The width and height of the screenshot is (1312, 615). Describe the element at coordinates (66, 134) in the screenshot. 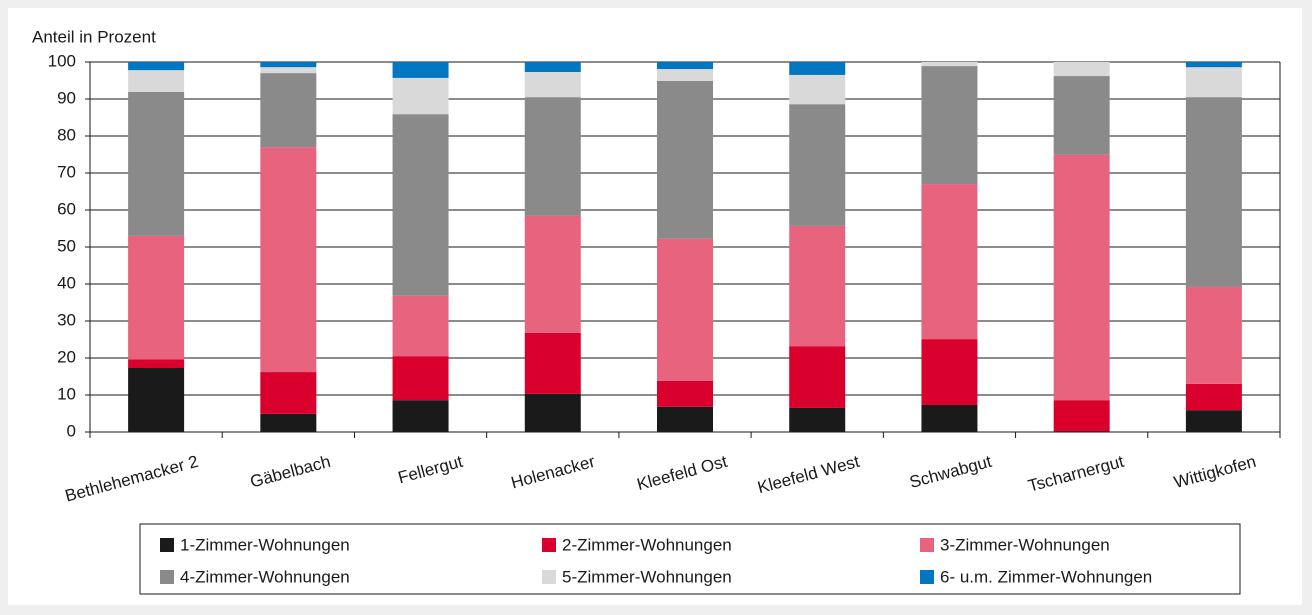

I see `y-tick-label: 80` at that location.